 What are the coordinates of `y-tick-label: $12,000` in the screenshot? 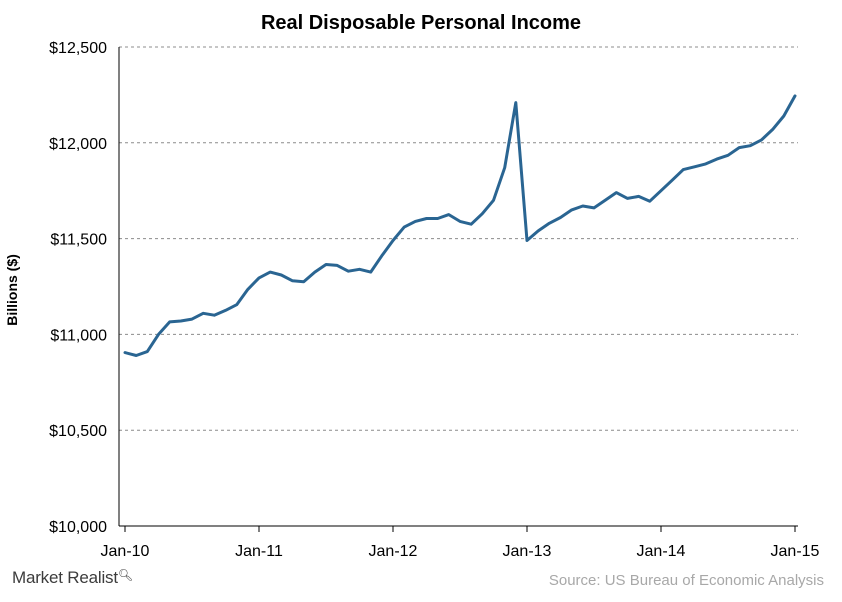 It's located at (78, 144).